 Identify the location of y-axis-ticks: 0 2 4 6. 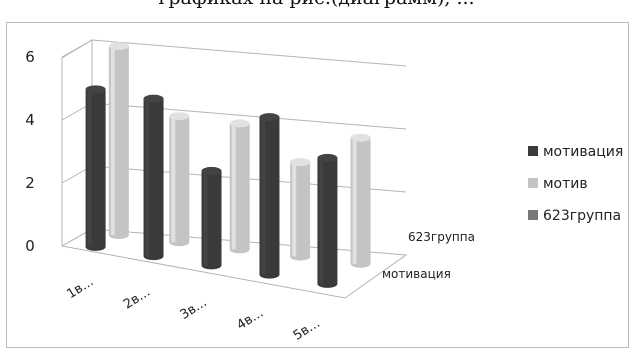
(30, 151).